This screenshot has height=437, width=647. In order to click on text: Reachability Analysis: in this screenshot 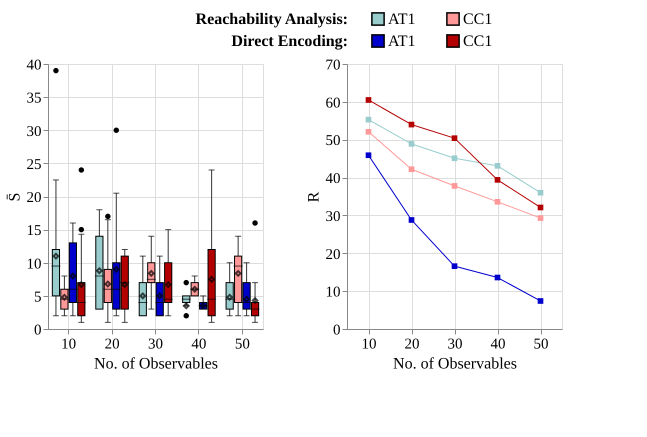, I will do `click(272, 19)`.